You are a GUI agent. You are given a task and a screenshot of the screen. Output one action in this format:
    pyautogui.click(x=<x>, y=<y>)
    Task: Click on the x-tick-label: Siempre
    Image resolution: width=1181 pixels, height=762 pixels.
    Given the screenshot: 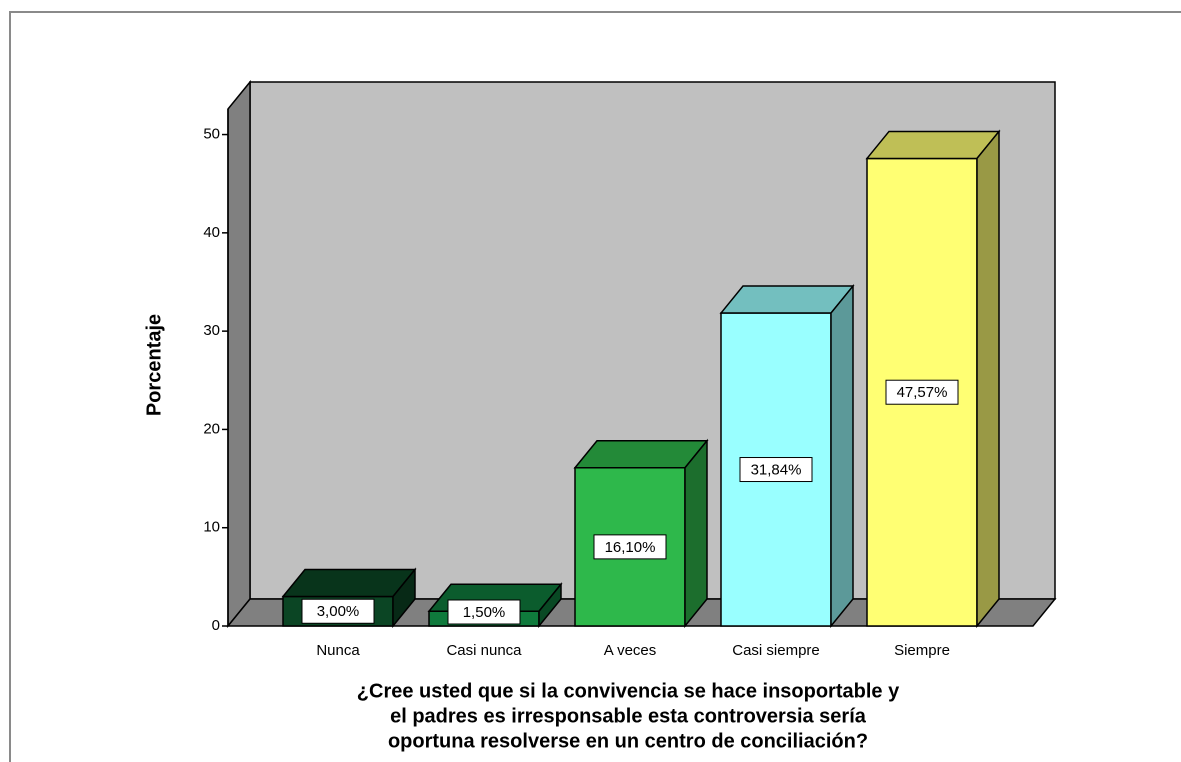 What is the action you would take?
    pyautogui.click(x=922, y=650)
    